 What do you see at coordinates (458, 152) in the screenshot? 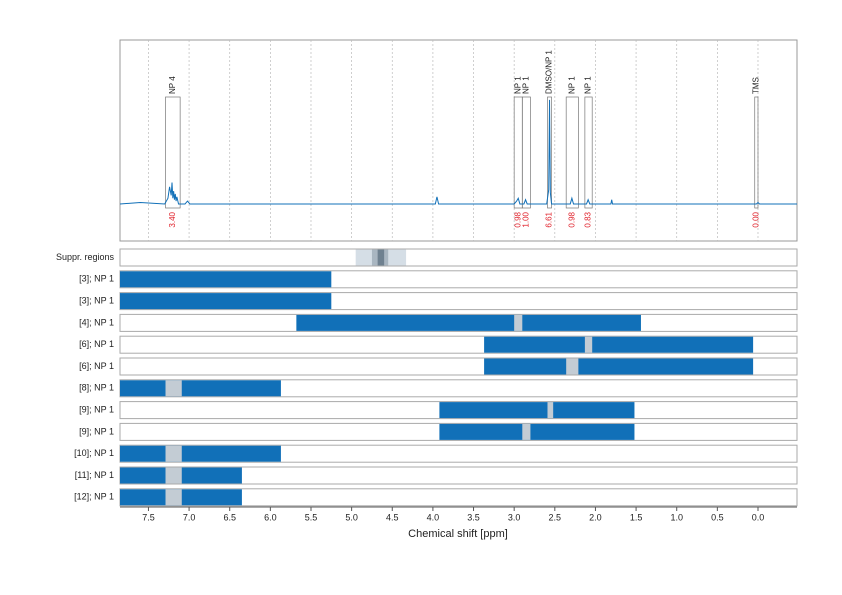
I see `spectrum-line` at bounding box center [458, 152].